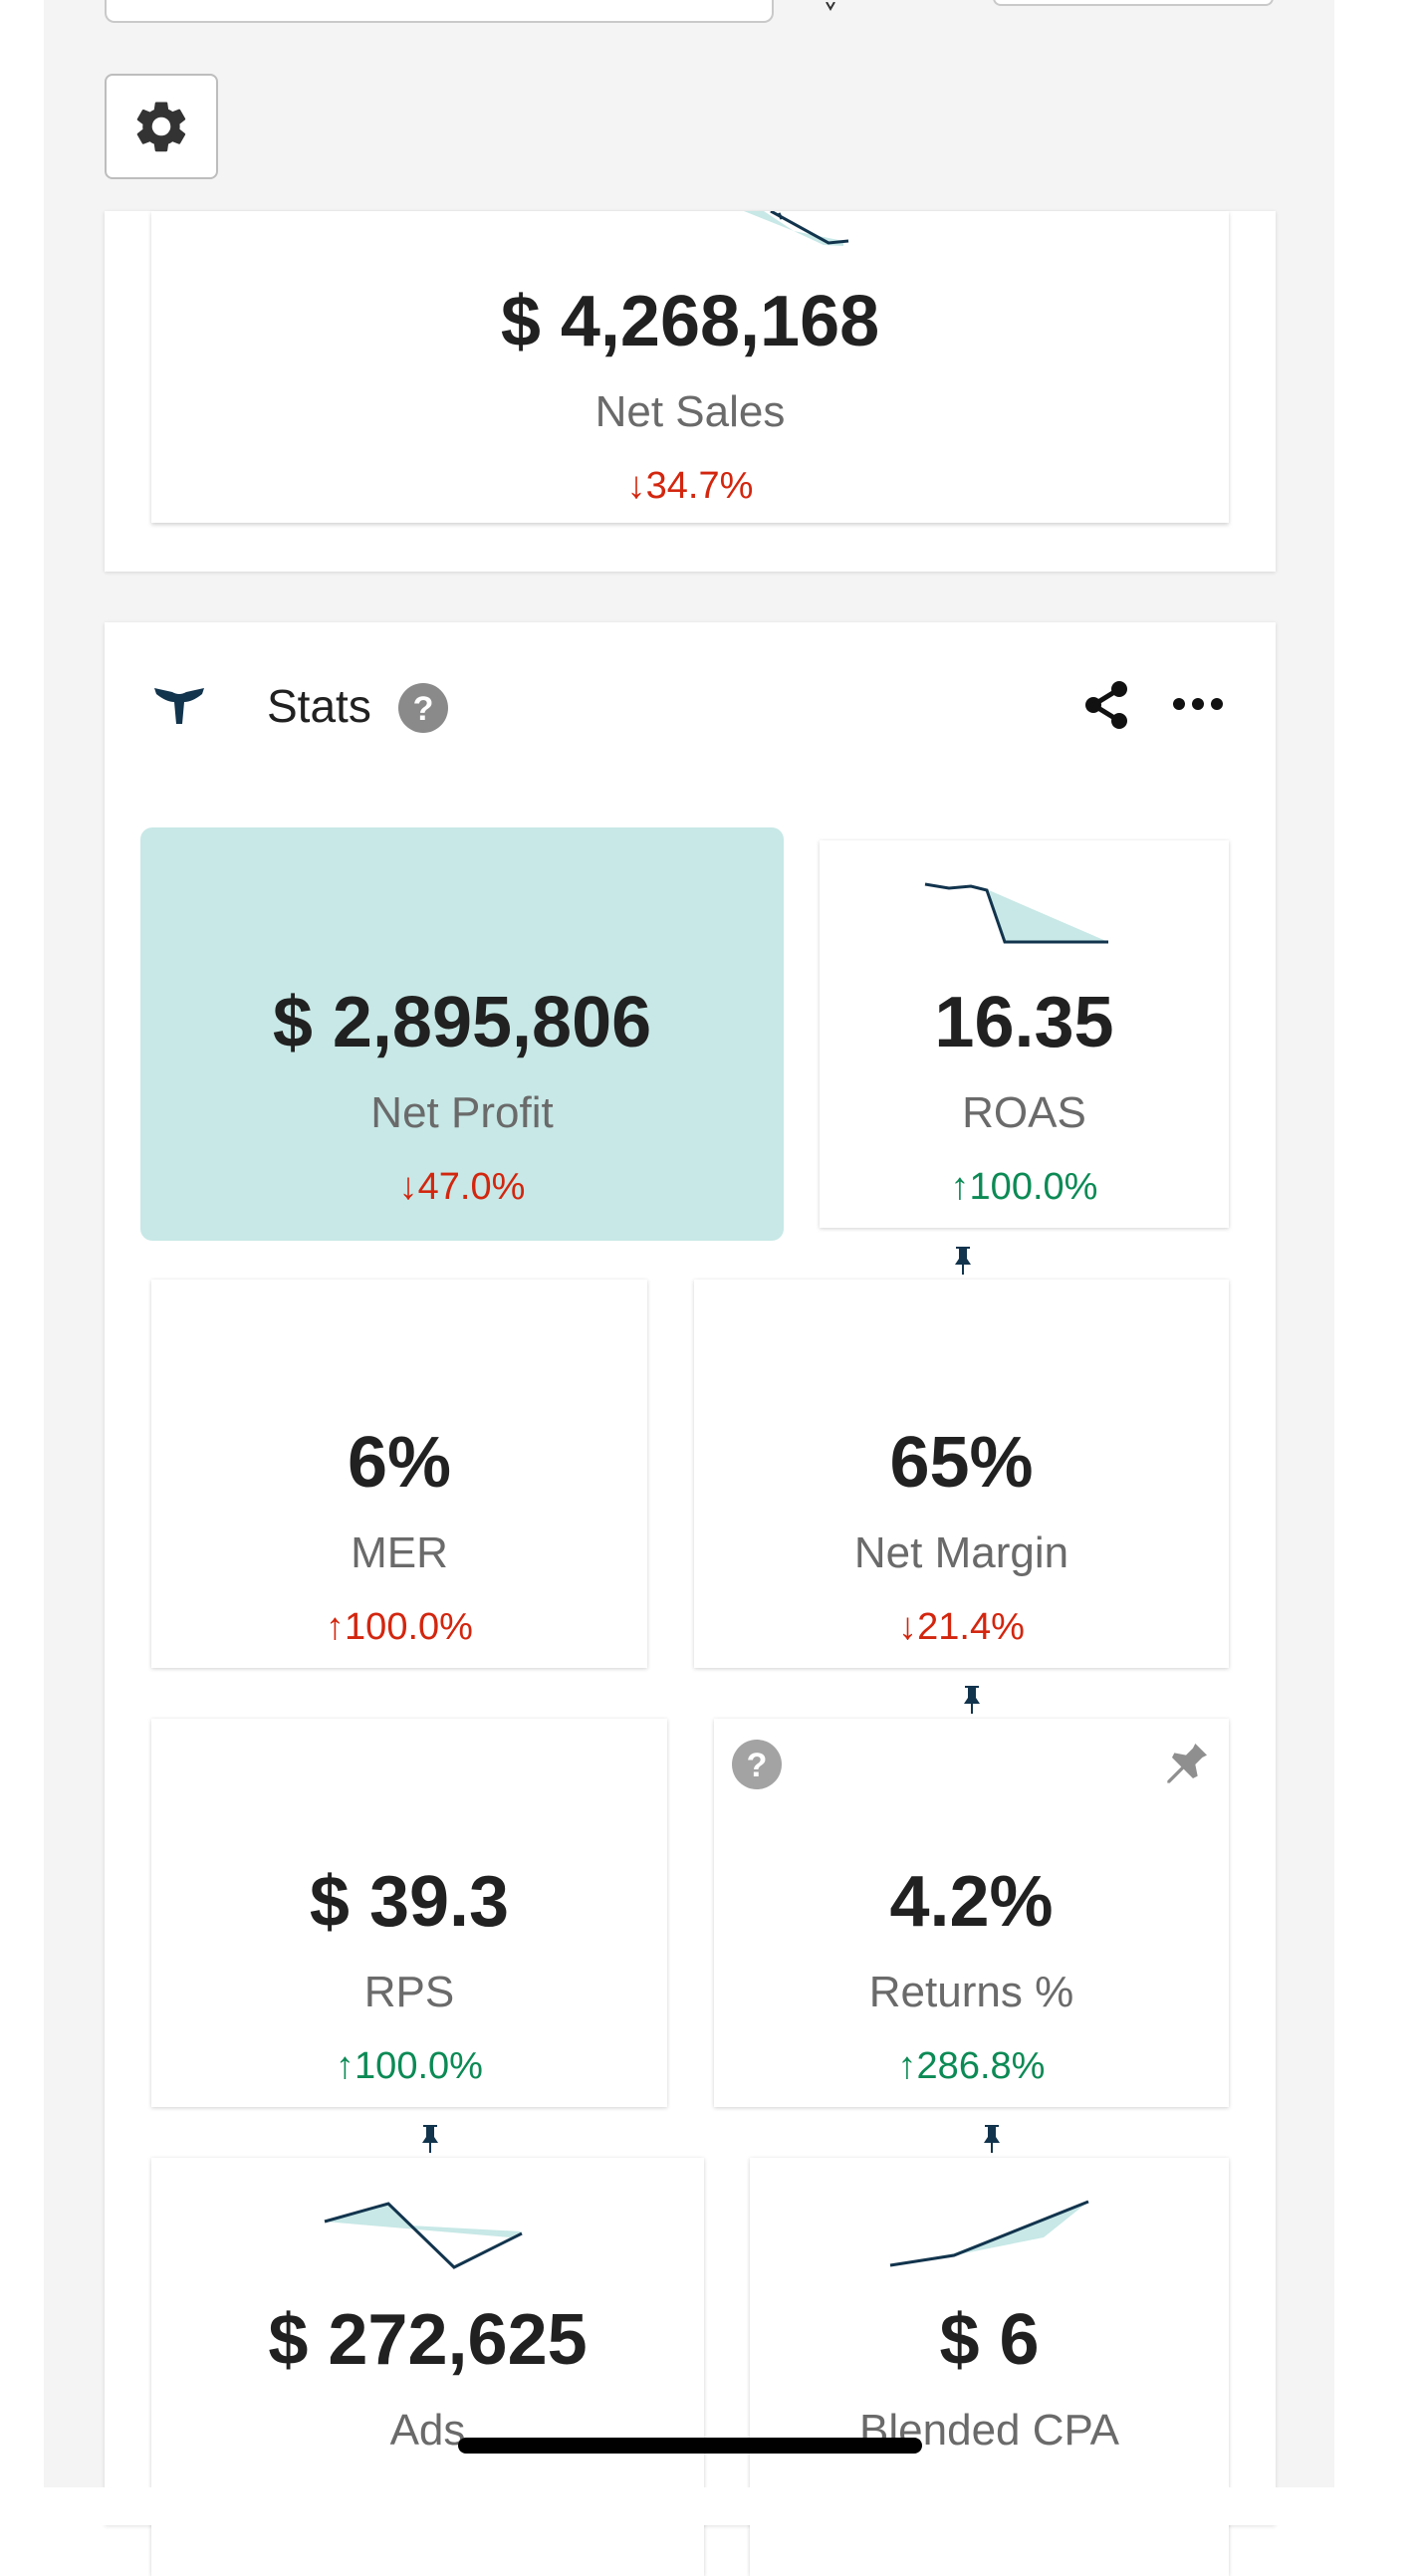 This screenshot has width=1420, height=2576. What do you see at coordinates (972, 1700) in the screenshot?
I see `net-margin-pin-icon` at bounding box center [972, 1700].